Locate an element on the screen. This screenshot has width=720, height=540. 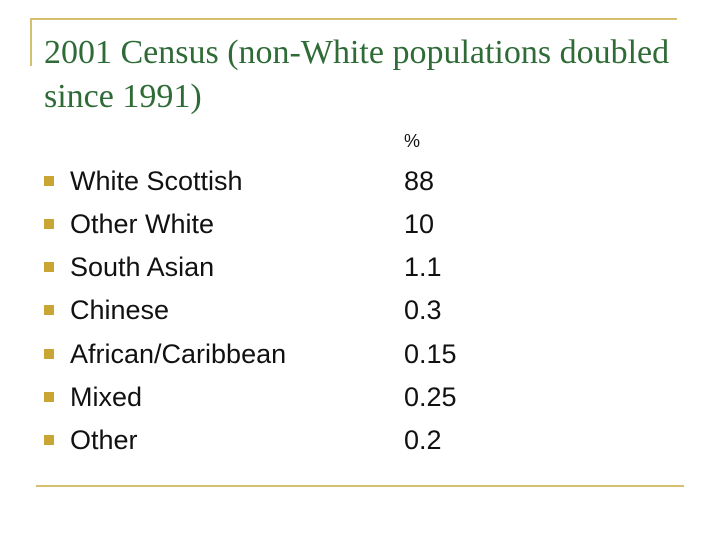
list-item: Other White 10 is located at coordinates (360, 227).